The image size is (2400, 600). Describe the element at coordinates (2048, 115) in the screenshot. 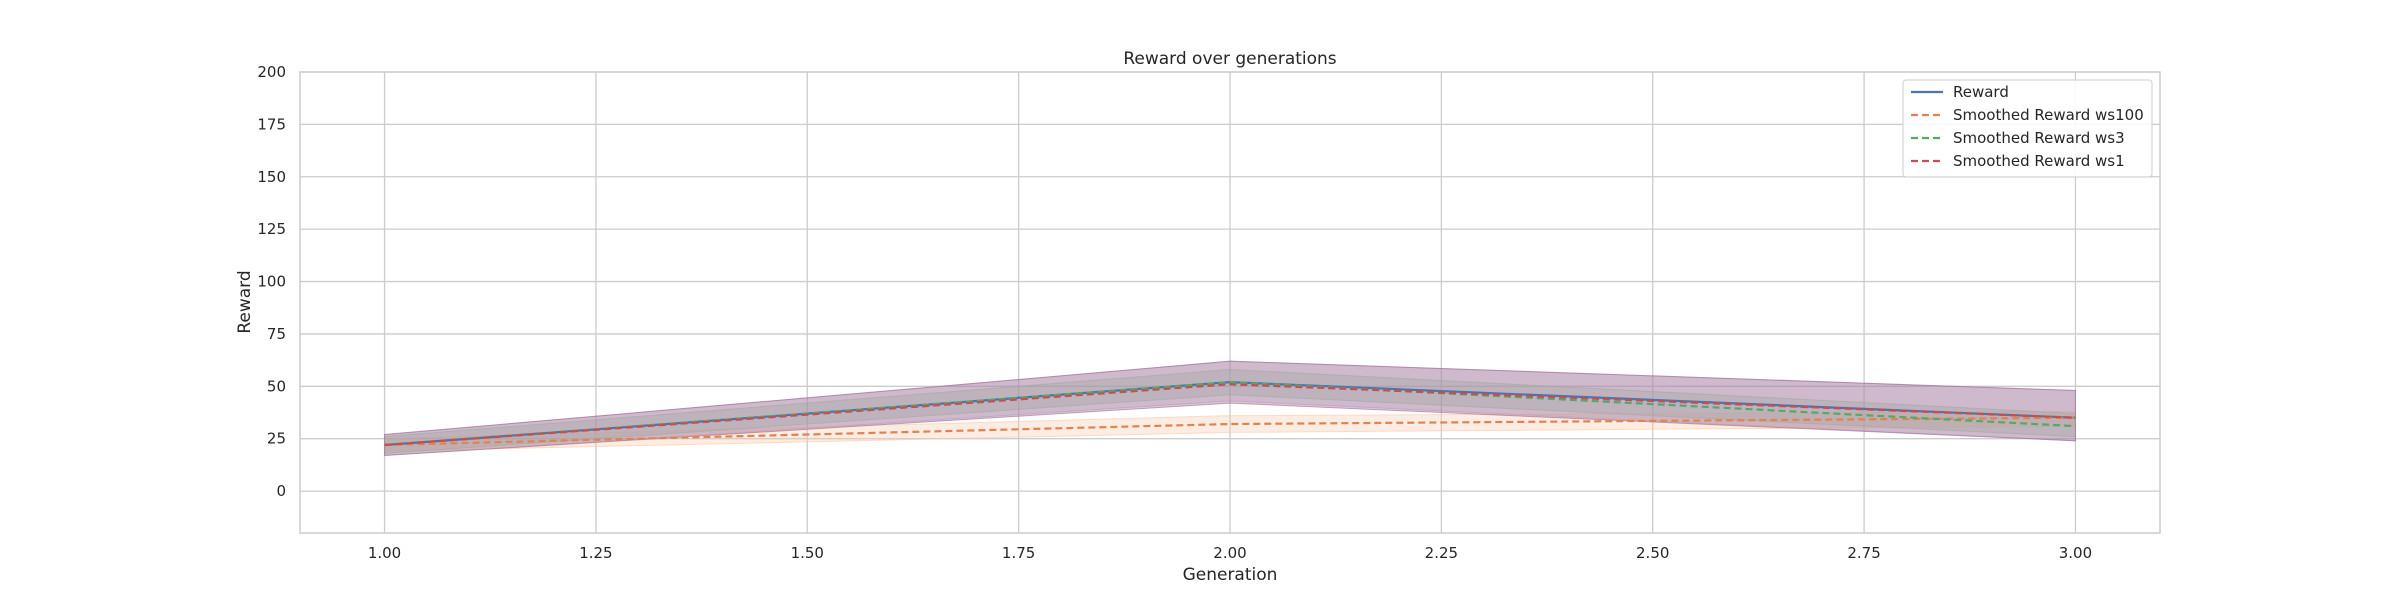

I see `legend-label: Smoothed Reward ws100` at that location.